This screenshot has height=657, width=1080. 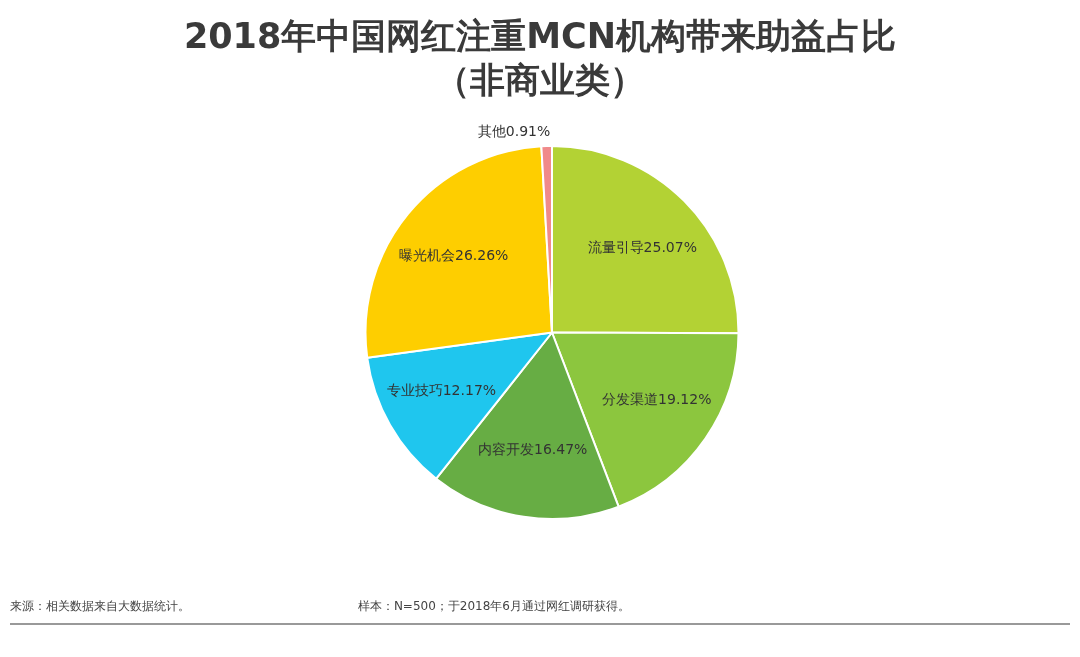 What do you see at coordinates (532, 449) in the screenshot?
I see `slice-label: 内容开发16.47%` at bounding box center [532, 449].